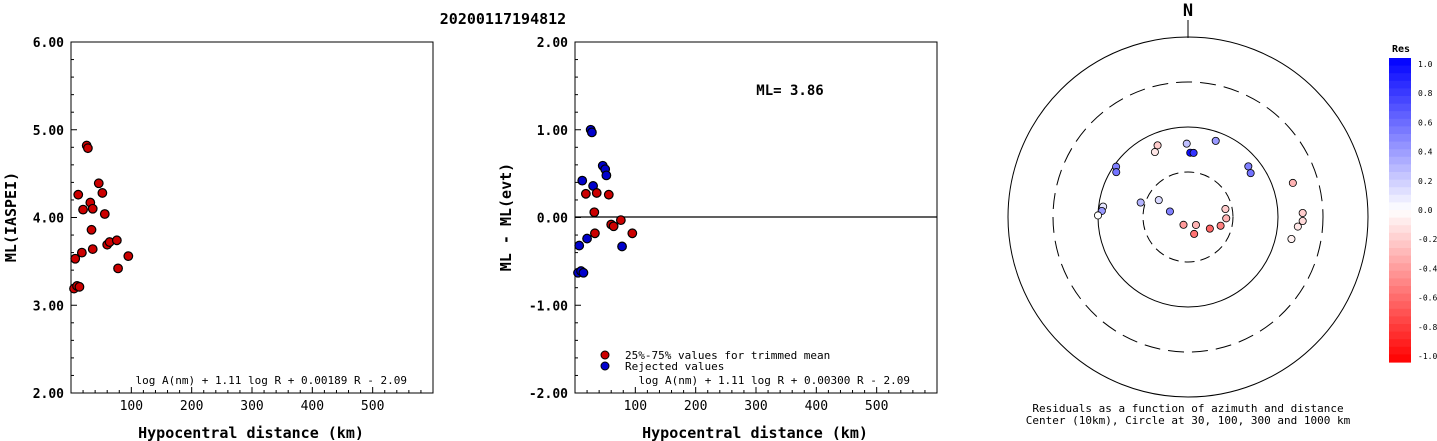  I want to click on colorbar-tick-label: -0.2, so click(1427, 239).